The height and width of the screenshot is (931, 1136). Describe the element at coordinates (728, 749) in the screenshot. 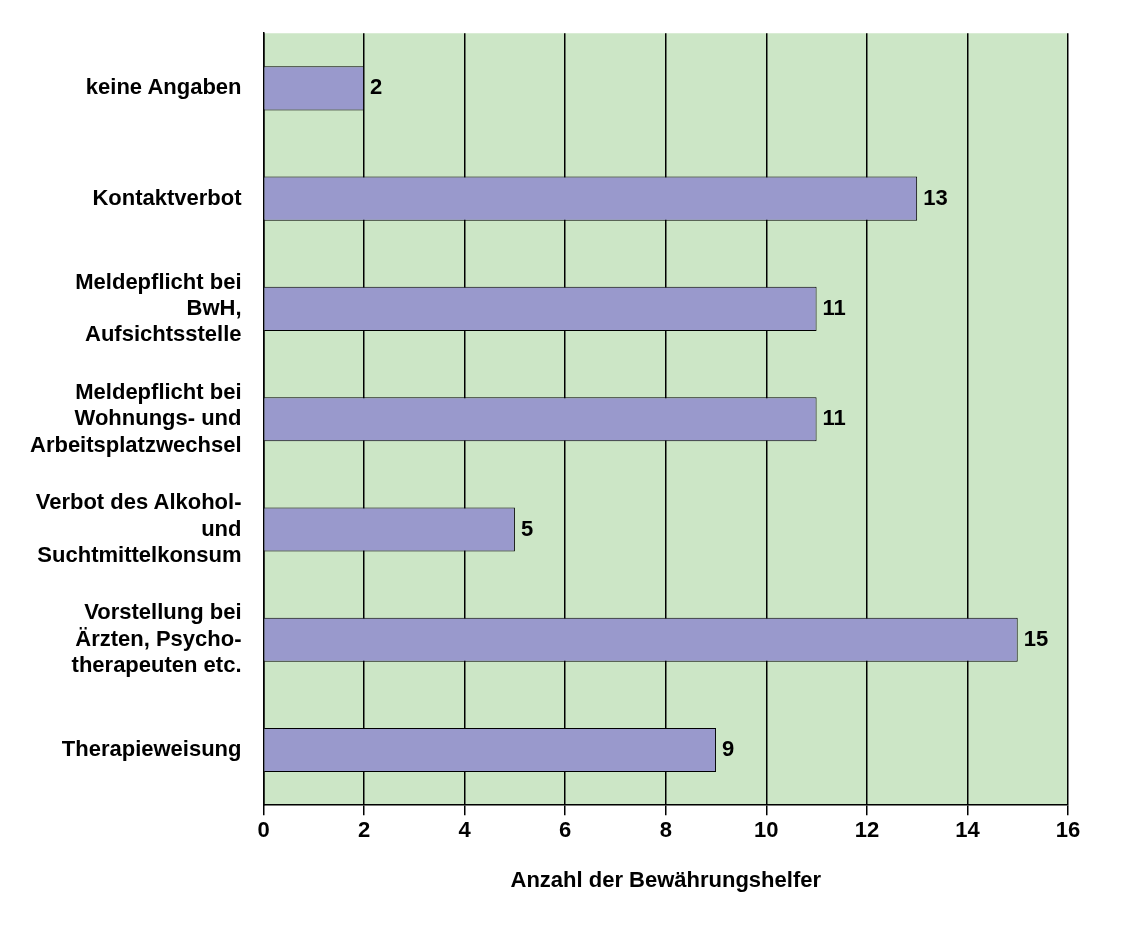

I see `data-label: 9` at that location.